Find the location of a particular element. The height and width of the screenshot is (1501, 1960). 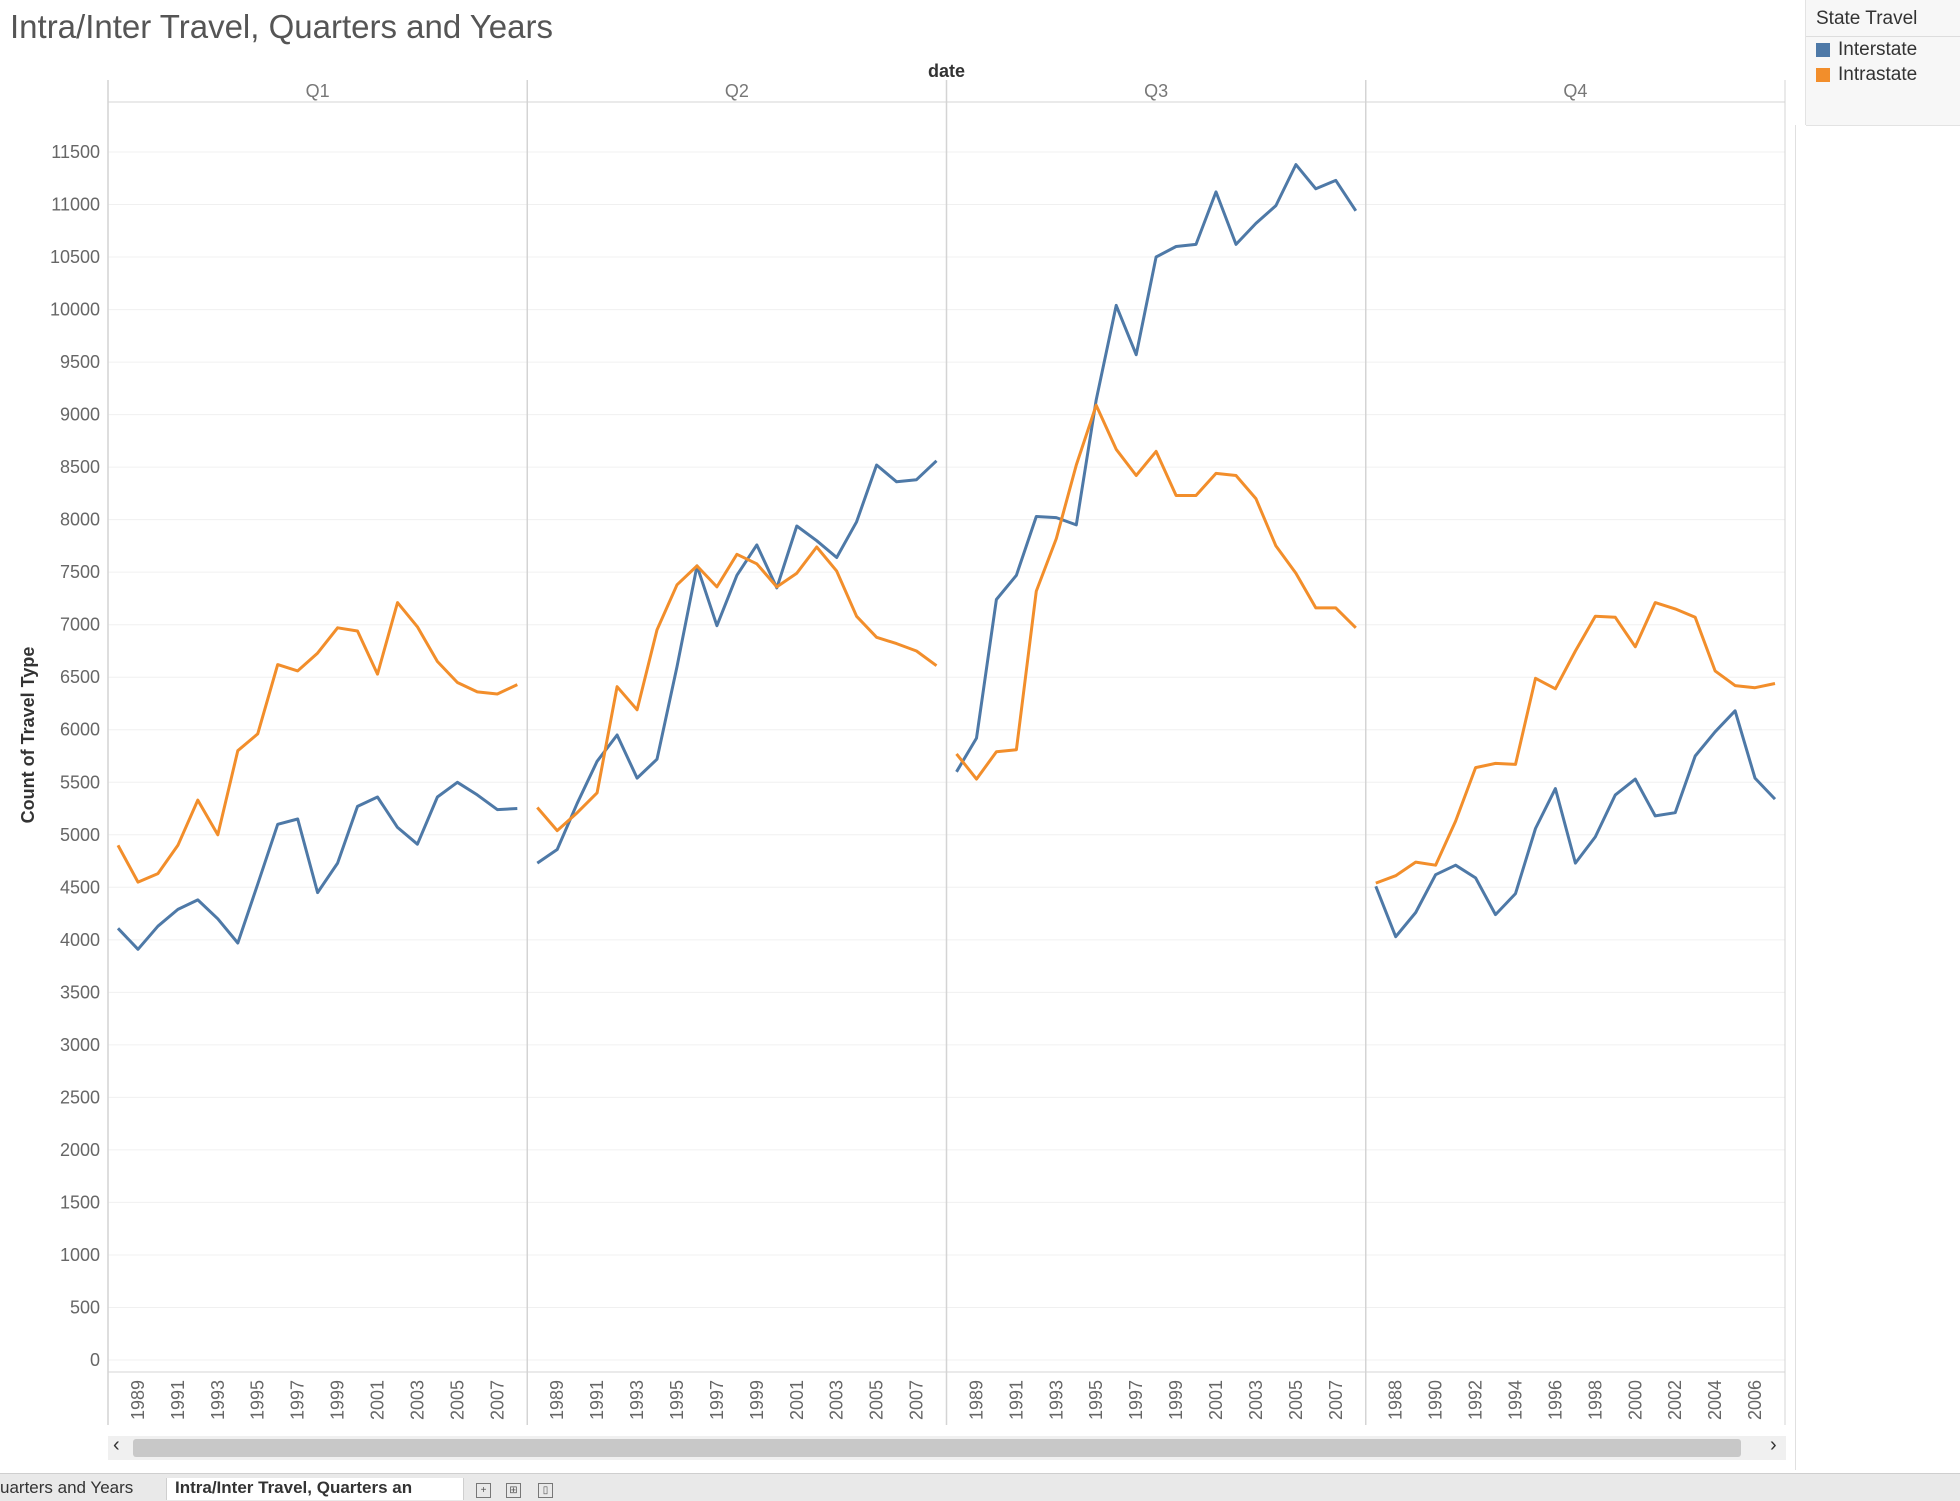

series-line-interstate-q3 is located at coordinates (1156, 468).